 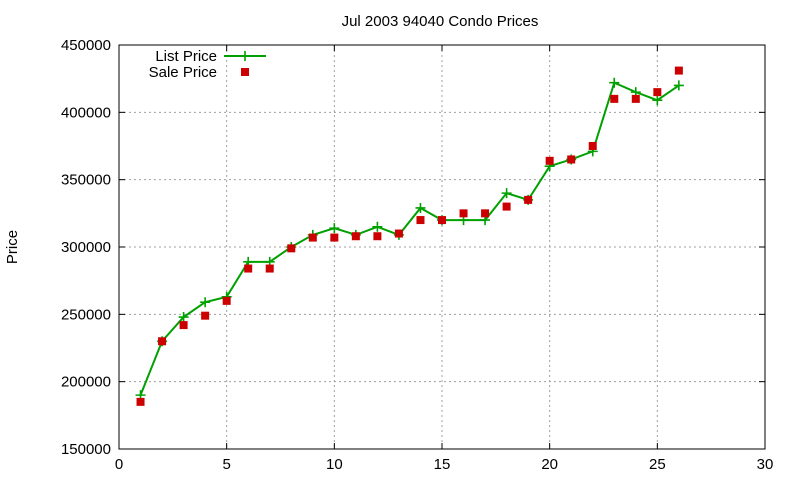 I want to click on x-tick-label: 10, so click(x=334, y=464).